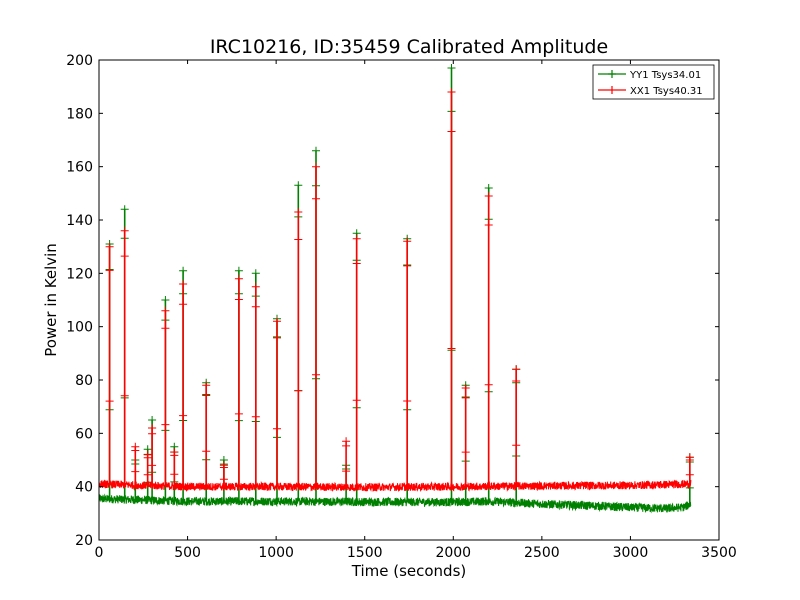 The image size is (800, 600). Describe the element at coordinates (453, 553) in the screenshot. I see `x-tick-label-4: 2000` at that location.